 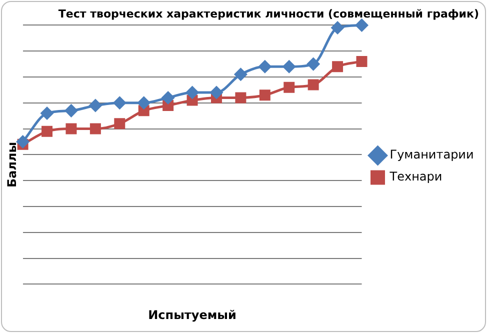 I want to click on legend-label: Гуманитарии, so click(x=432, y=155).